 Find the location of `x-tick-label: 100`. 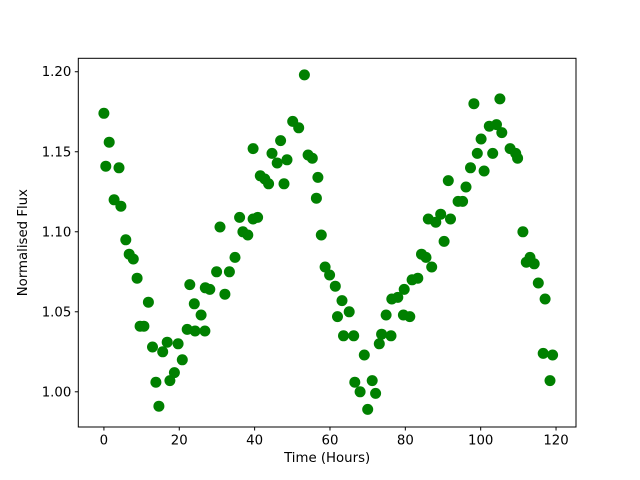

x-tick-label: 100 is located at coordinates (480, 441).